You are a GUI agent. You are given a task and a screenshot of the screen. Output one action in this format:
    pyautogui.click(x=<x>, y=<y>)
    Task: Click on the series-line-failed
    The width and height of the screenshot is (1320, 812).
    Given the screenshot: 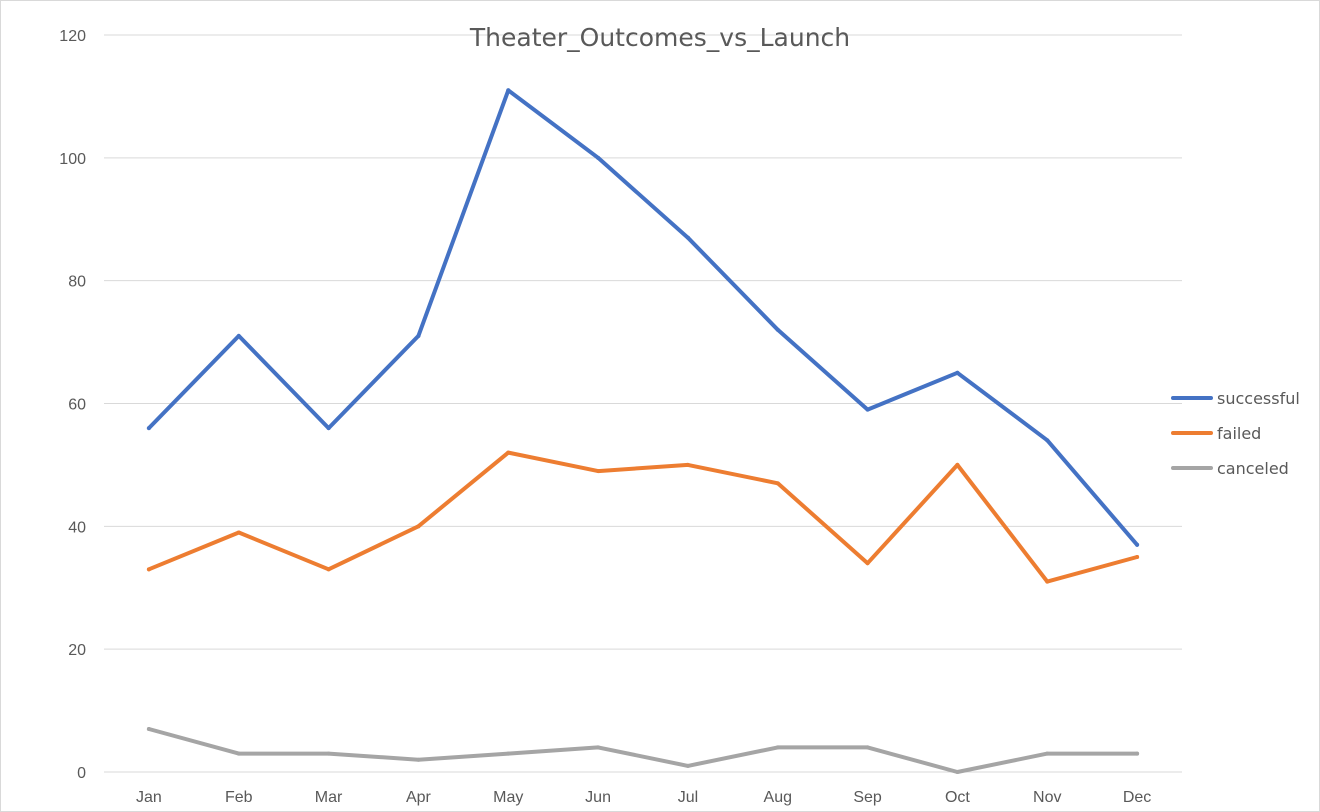 What is the action you would take?
    pyautogui.click(x=643, y=517)
    